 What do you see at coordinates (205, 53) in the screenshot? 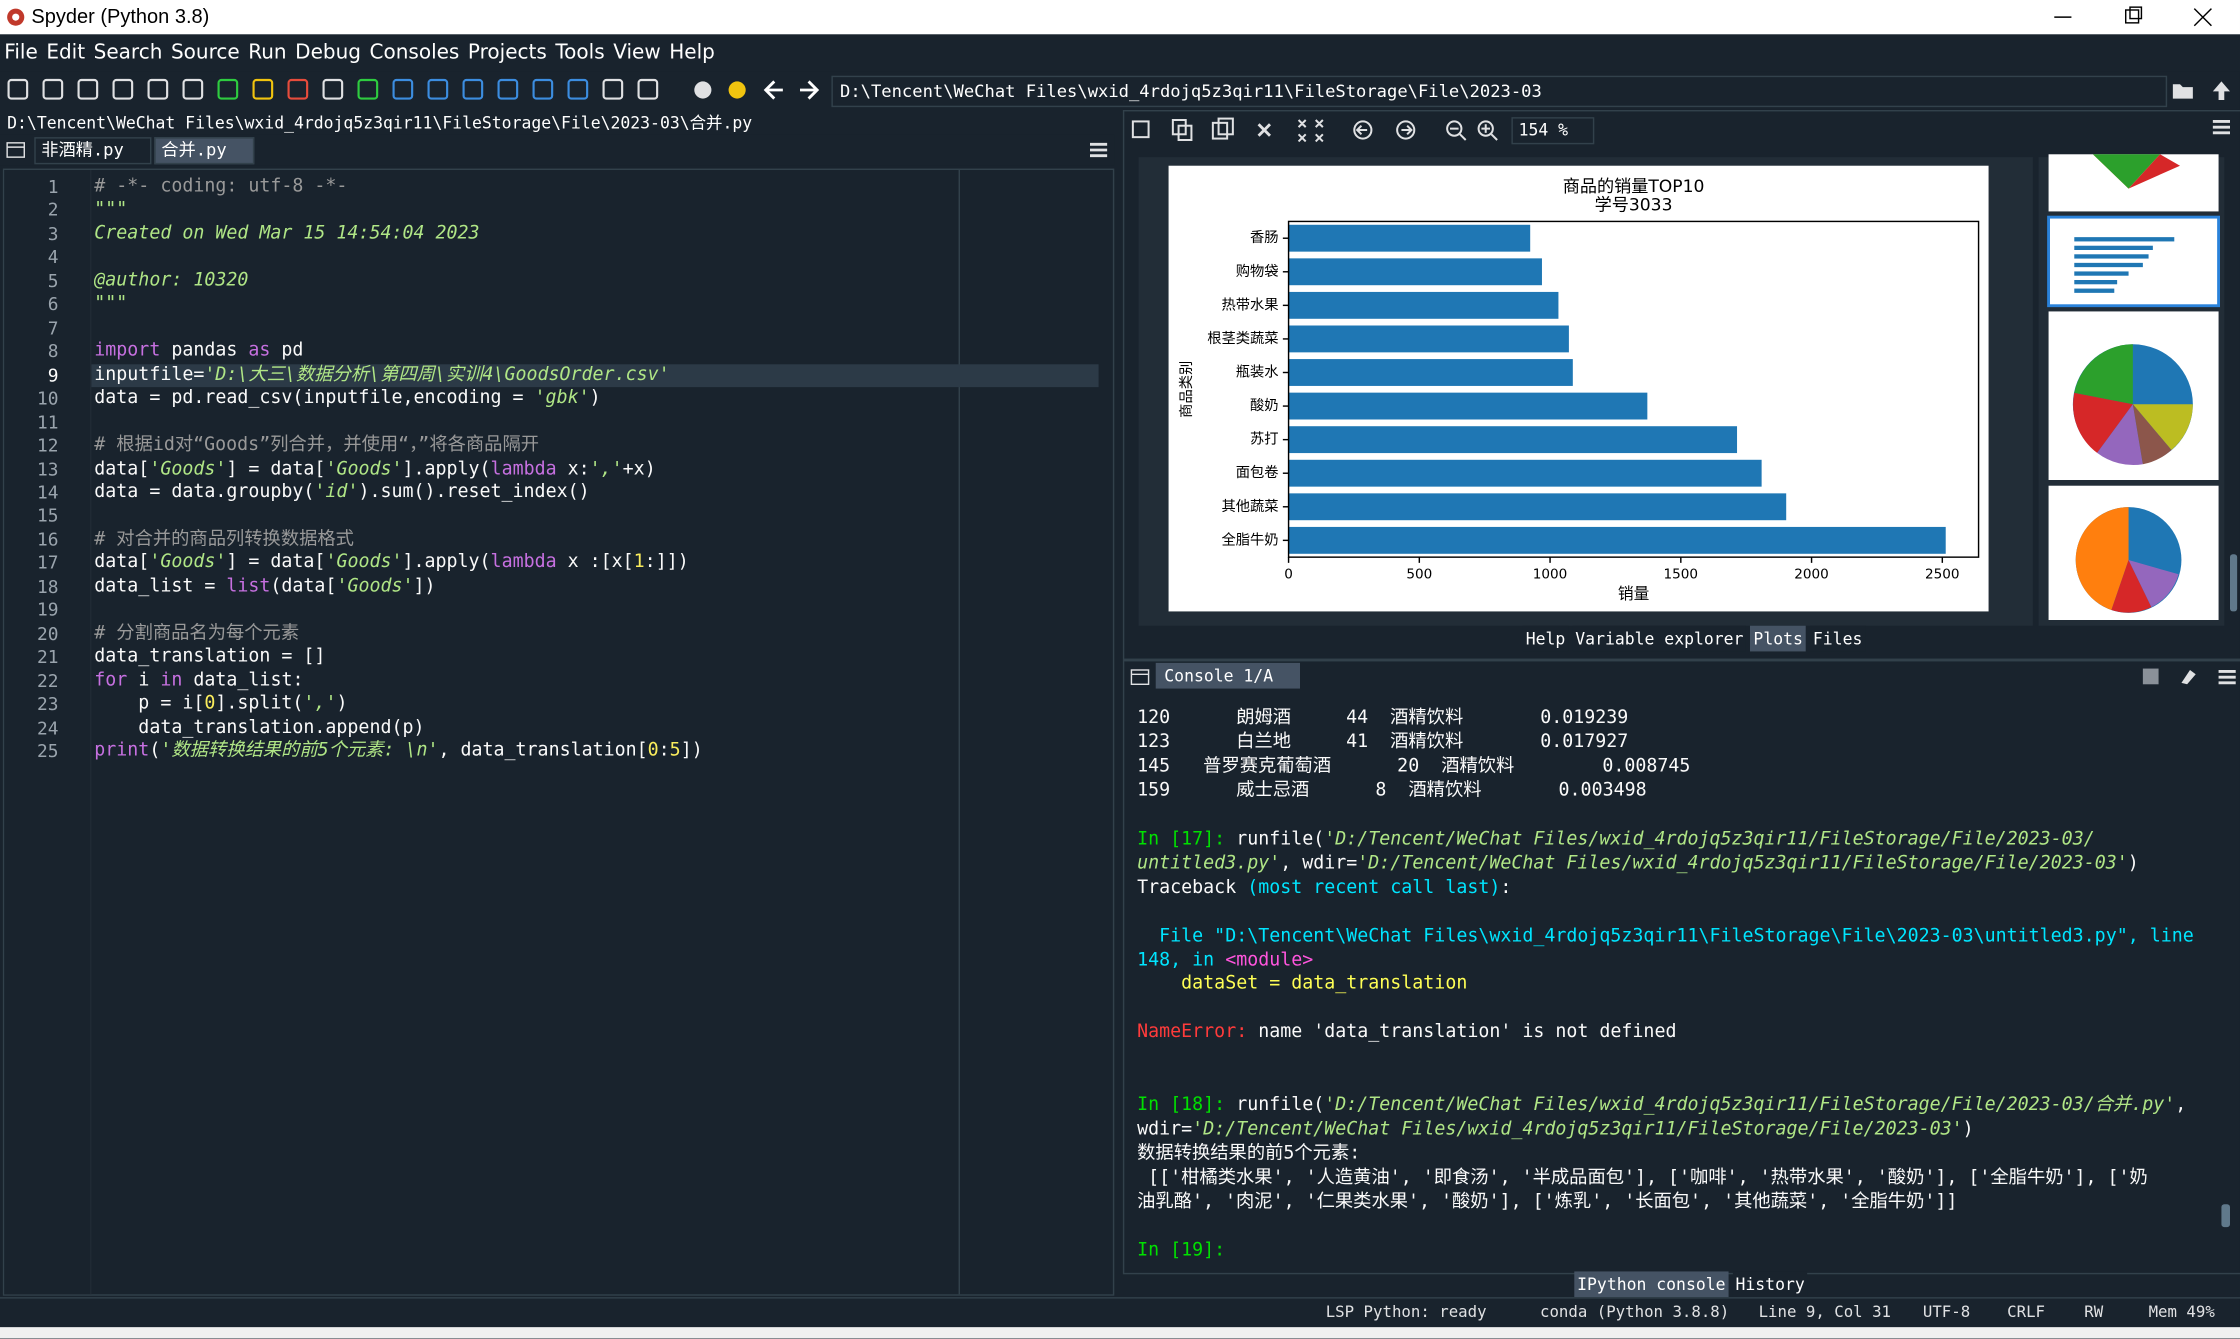
I see `menu-item: Source` at bounding box center [205, 53].